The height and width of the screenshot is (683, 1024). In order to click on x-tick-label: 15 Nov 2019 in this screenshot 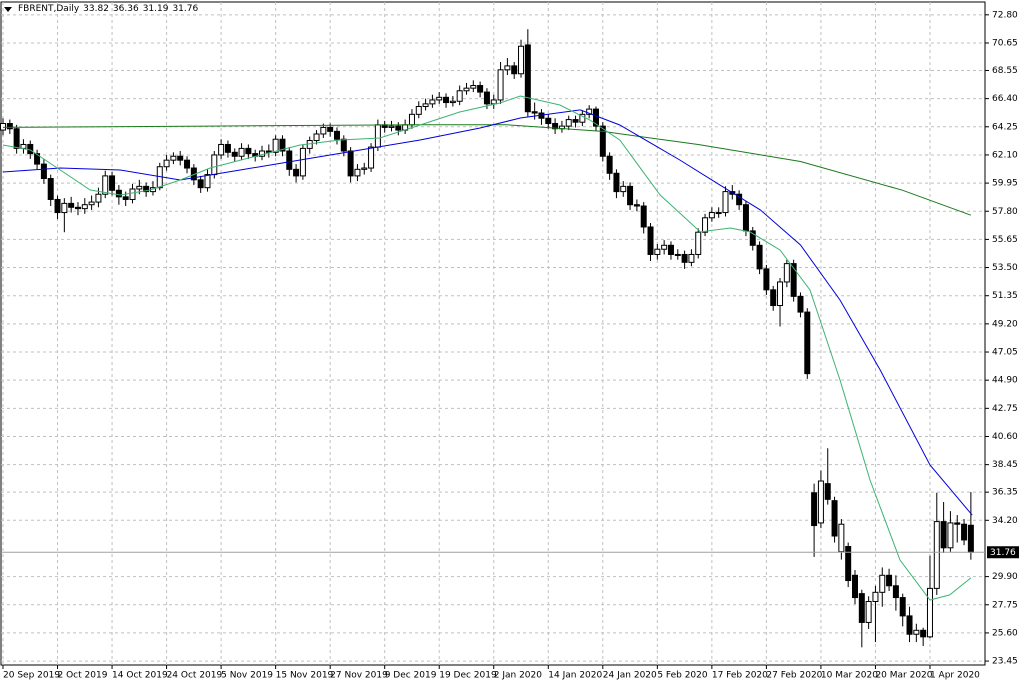, I will do `click(305, 676)`.